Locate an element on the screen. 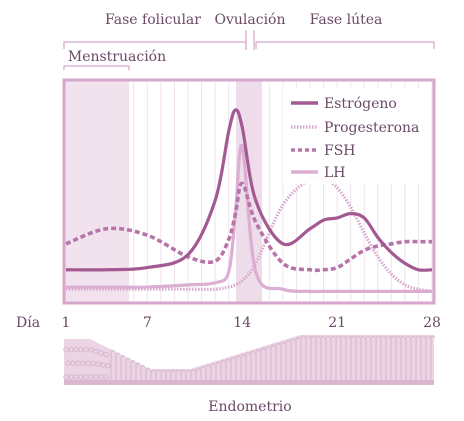 Image resolution: width=464 pixels, height=421 pixels. tick-label-28: 28 is located at coordinates (432, 323).